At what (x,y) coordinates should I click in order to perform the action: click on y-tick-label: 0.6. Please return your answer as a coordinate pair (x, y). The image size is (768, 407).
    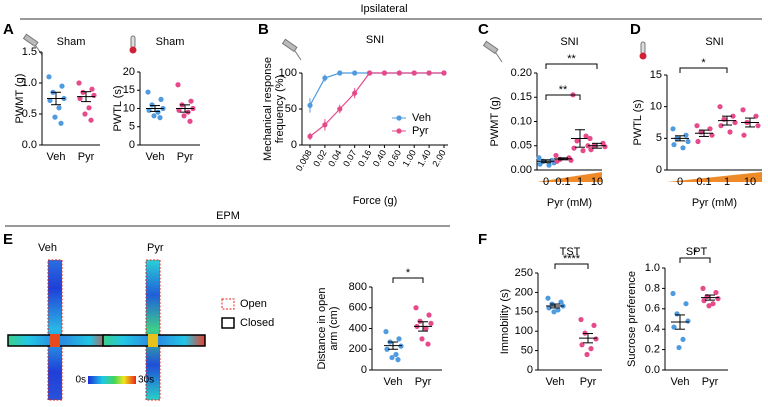
    Looking at the image, I should click on (652, 309).